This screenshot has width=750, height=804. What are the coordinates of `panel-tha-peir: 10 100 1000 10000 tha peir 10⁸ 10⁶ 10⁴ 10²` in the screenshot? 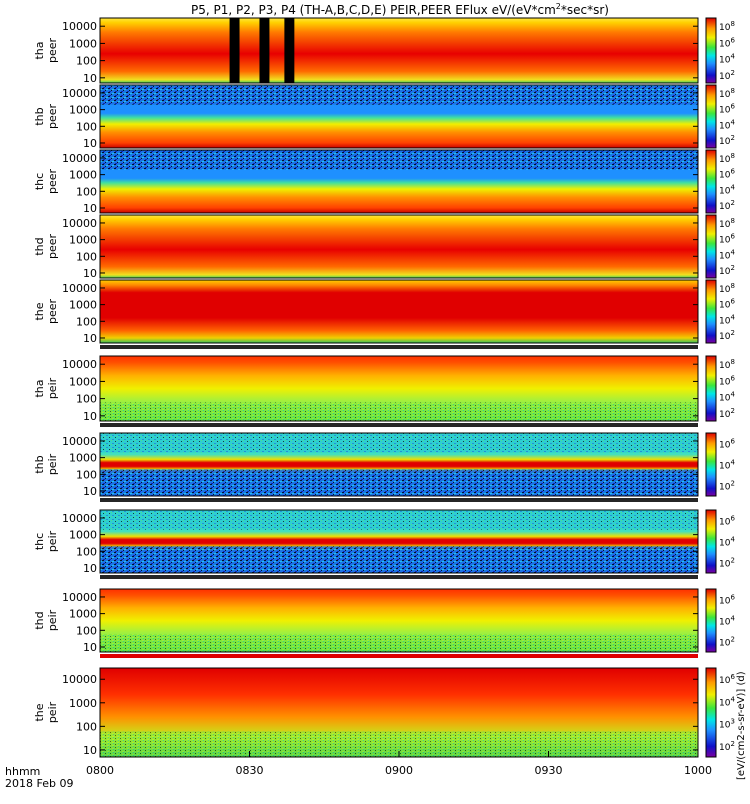 It's located at (384, 389).